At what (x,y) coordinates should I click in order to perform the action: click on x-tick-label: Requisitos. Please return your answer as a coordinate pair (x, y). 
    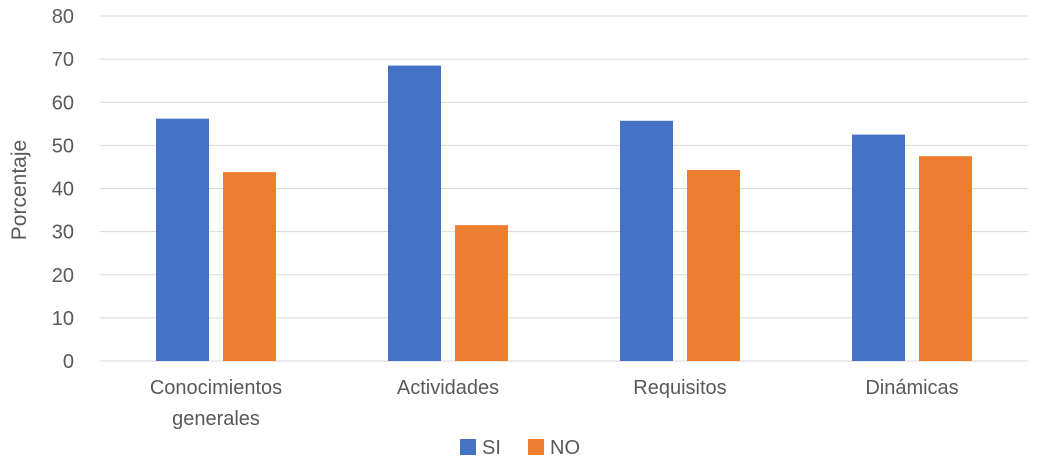
    Looking at the image, I should click on (679, 388).